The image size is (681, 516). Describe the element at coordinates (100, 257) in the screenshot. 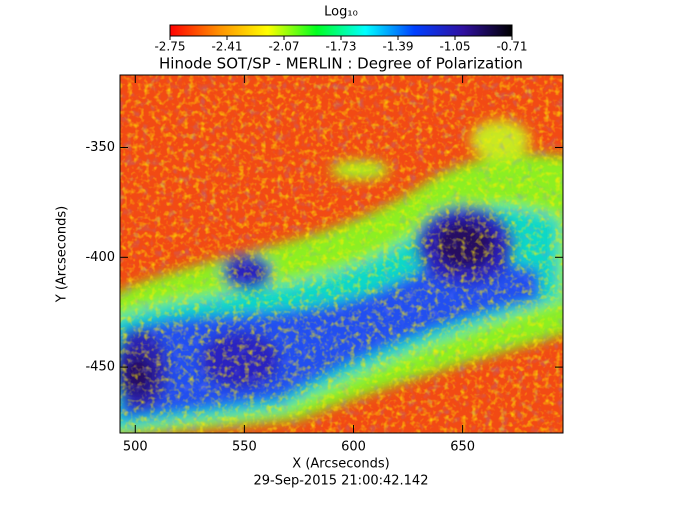

I see `y-tick-label: -400` at that location.